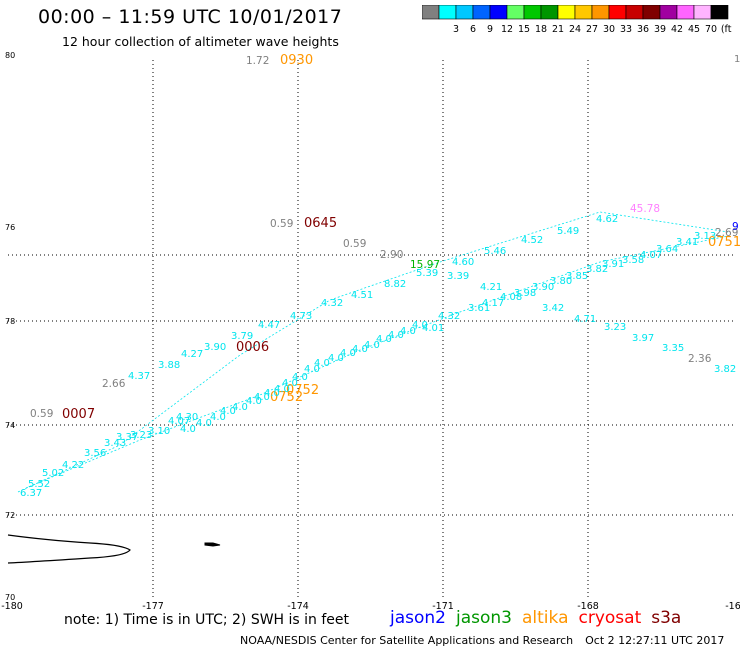 Image resolution: width=740 pixels, height=650 pixels. I want to click on wave-value: 4.27, so click(192, 354).